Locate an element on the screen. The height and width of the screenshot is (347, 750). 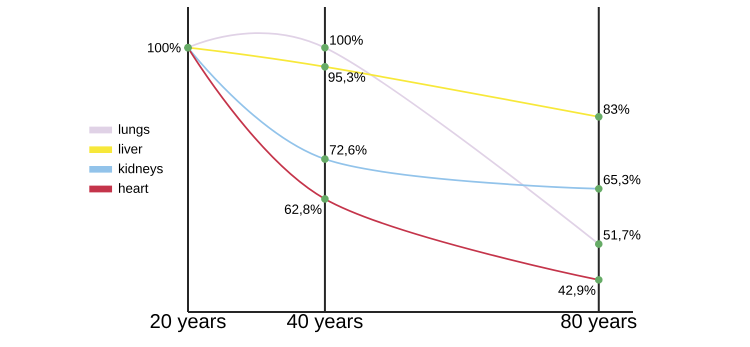
legend-label: lungs is located at coordinates (134, 130).